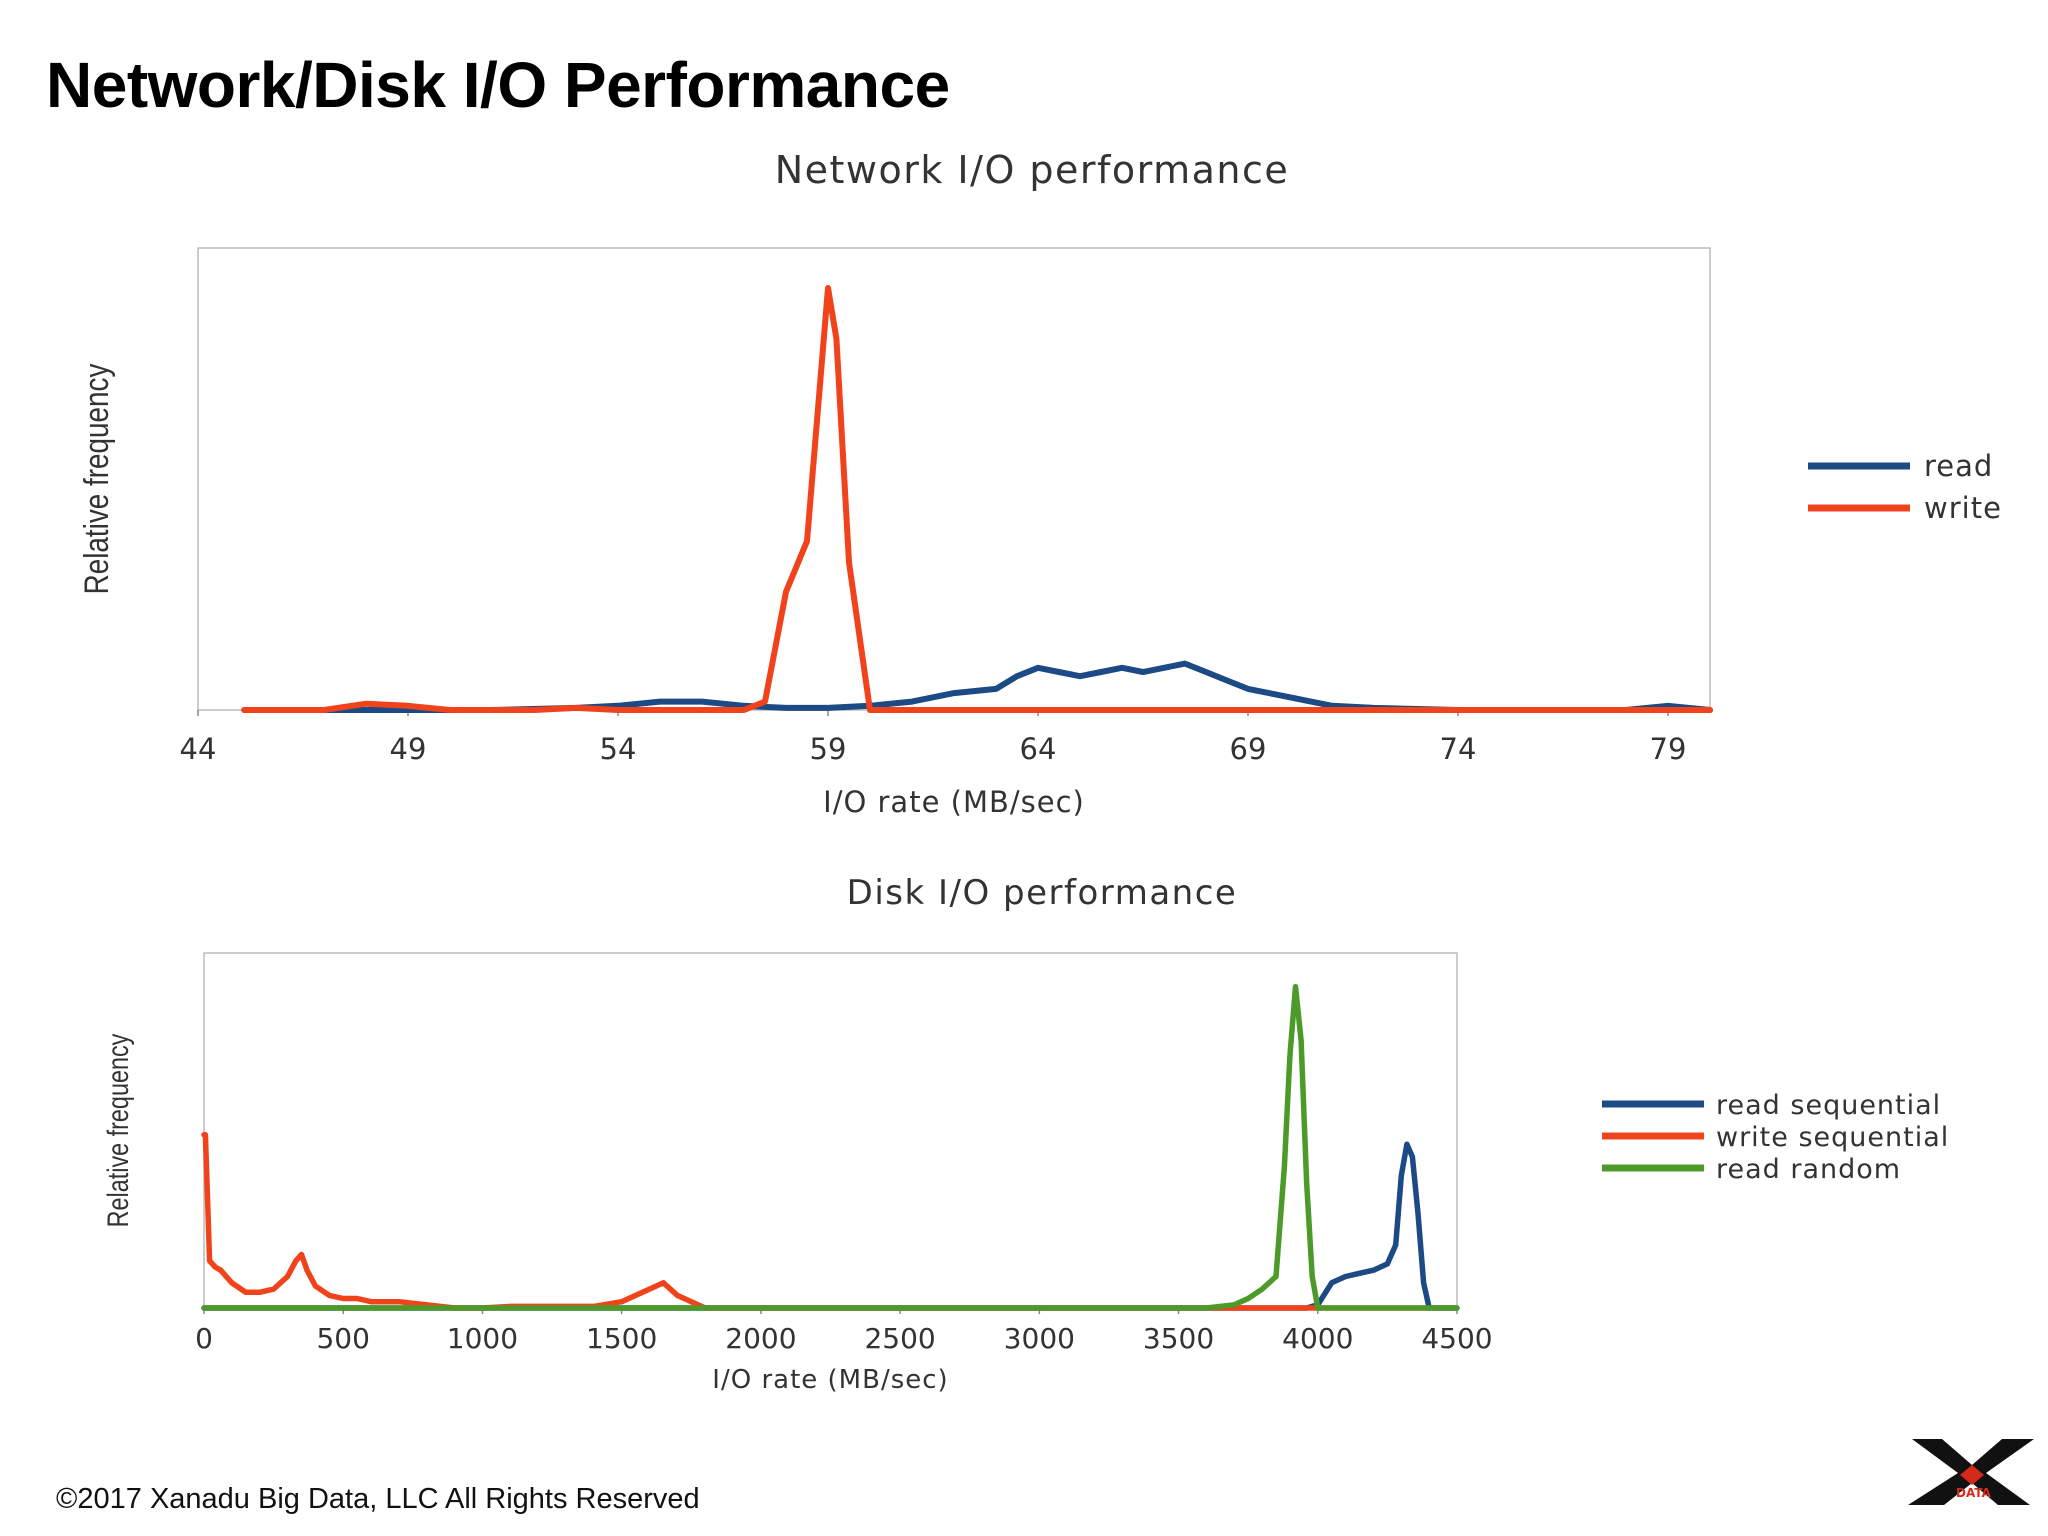  I want to click on x-tick-label: 3000, so click(1039, 1338).